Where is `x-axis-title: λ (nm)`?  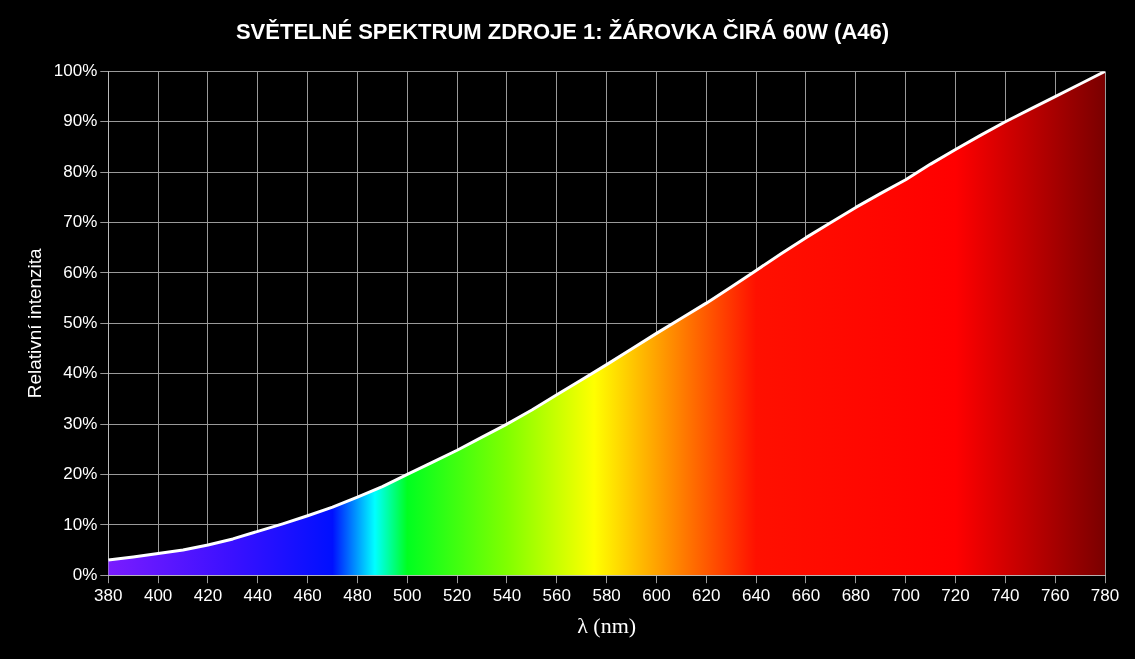 x-axis-title: λ (nm) is located at coordinates (607, 625).